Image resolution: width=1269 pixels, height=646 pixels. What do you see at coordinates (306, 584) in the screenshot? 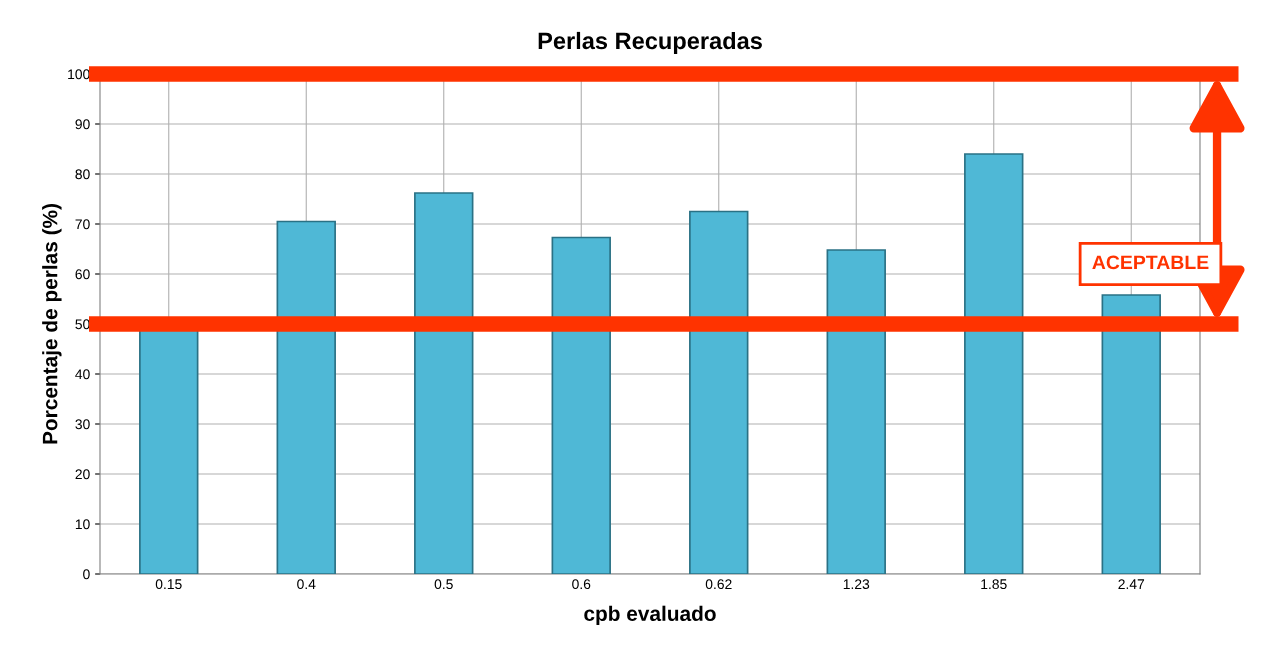
I see `x-tick-label: 0.4` at bounding box center [306, 584].